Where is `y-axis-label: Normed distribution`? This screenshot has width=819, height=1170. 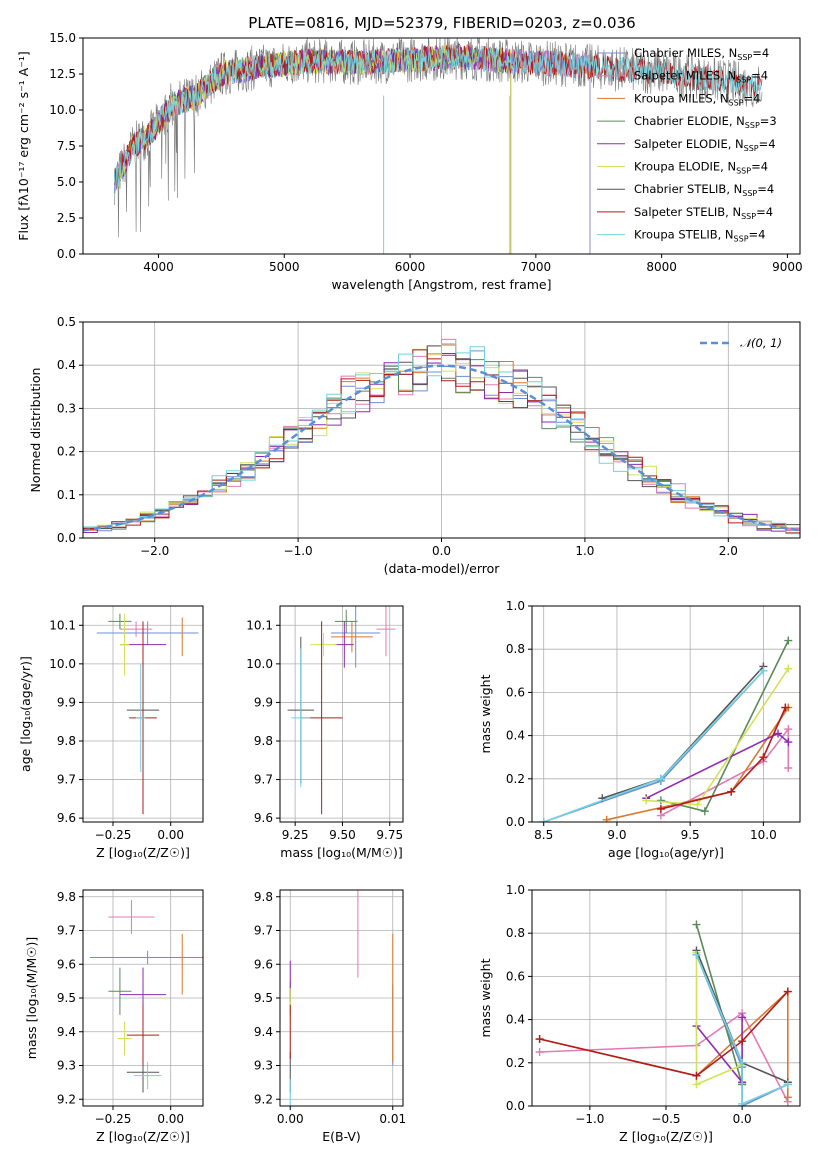
y-axis-label: Normed distribution is located at coordinates (35, 430).